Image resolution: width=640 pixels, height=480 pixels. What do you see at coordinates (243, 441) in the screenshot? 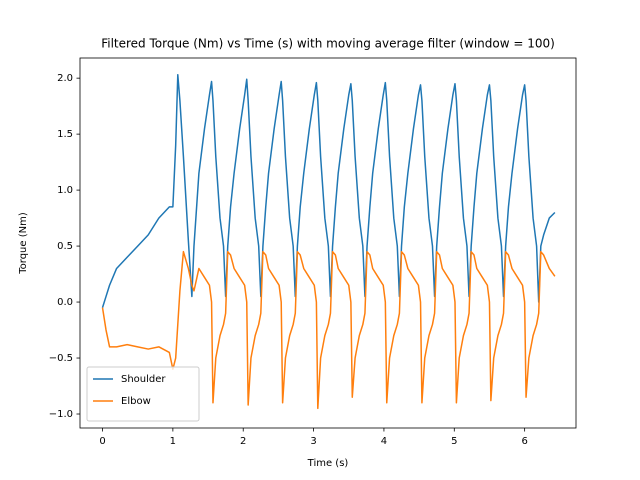
I see `x-tick-label: 2` at bounding box center [243, 441].